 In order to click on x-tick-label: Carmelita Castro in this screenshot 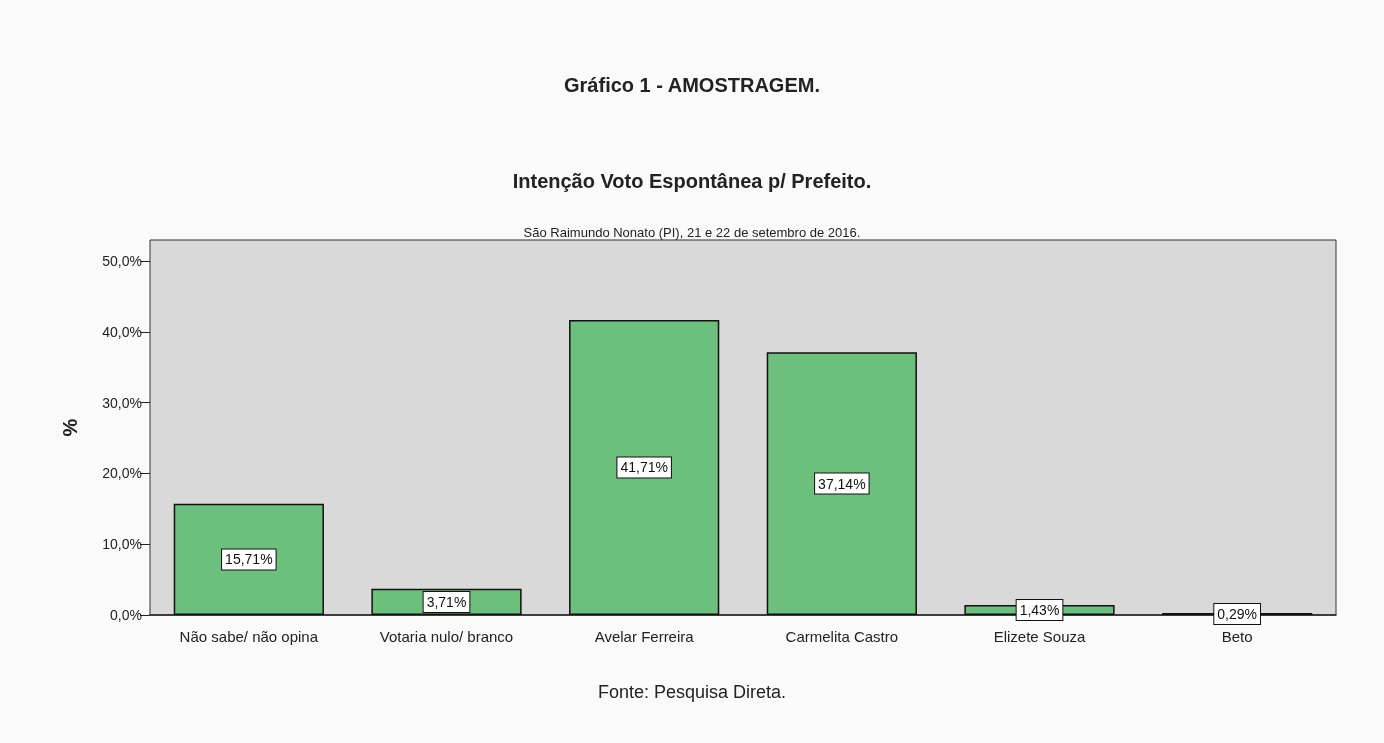, I will do `click(842, 636)`.